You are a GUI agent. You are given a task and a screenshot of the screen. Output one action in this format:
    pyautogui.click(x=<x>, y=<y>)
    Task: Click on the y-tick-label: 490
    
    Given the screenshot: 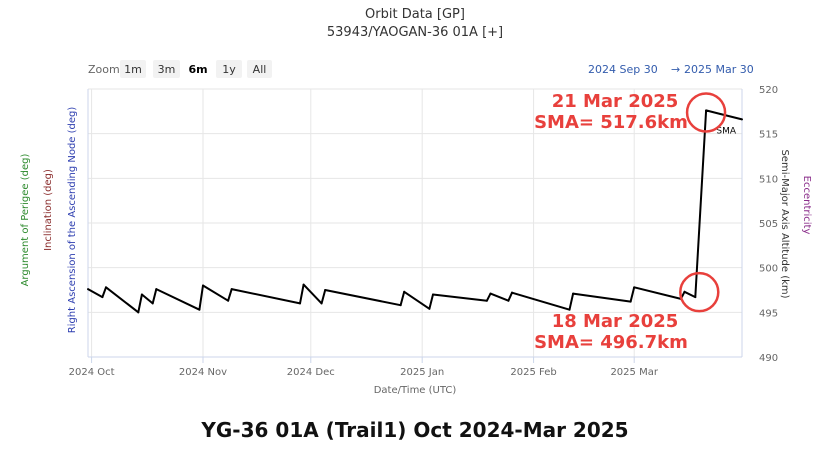 What is the action you would take?
    pyautogui.click(x=768, y=358)
    